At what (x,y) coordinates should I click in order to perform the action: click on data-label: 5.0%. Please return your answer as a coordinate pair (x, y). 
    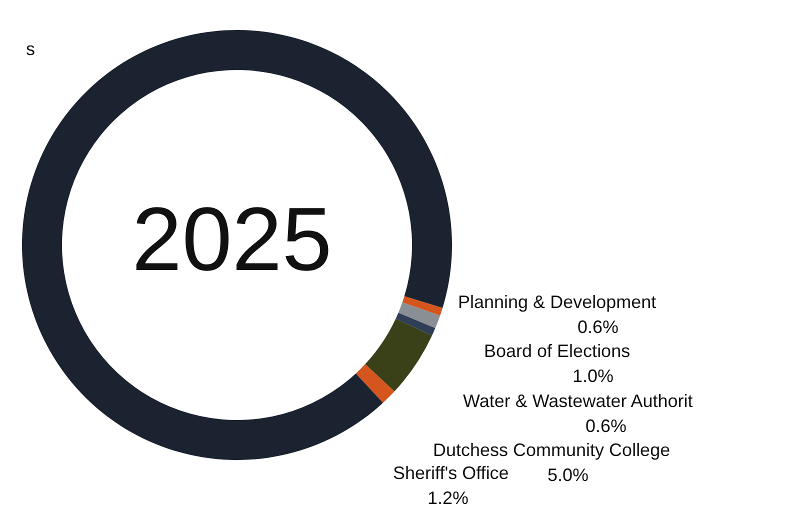
    Looking at the image, I should click on (568, 475).